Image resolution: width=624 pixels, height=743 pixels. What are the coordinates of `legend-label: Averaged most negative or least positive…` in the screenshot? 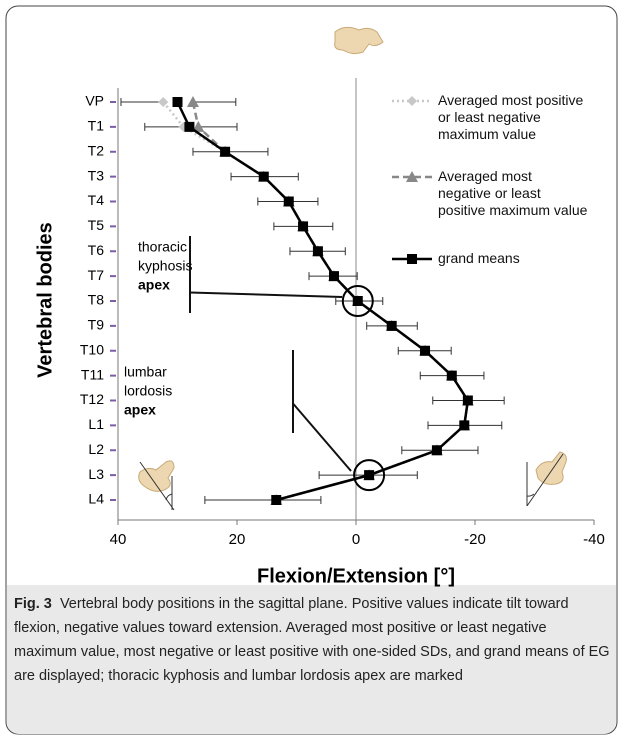 It's located at (513, 193).